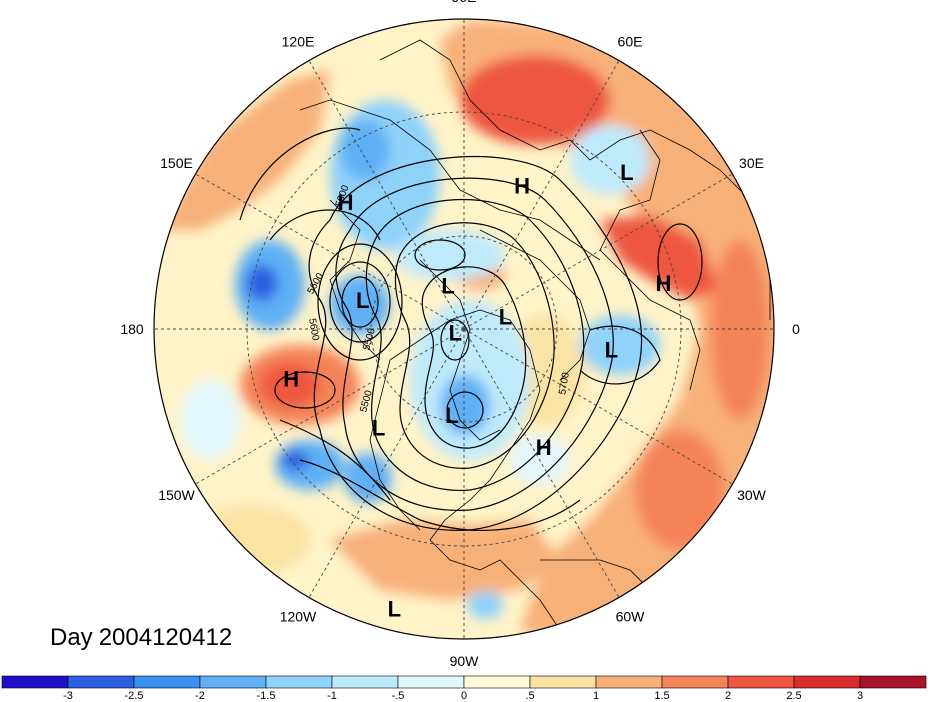 The height and width of the screenshot is (702, 928). What do you see at coordinates (398, 696) in the screenshot?
I see `colorbar-tick-label: -.5` at bounding box center [398, 696].